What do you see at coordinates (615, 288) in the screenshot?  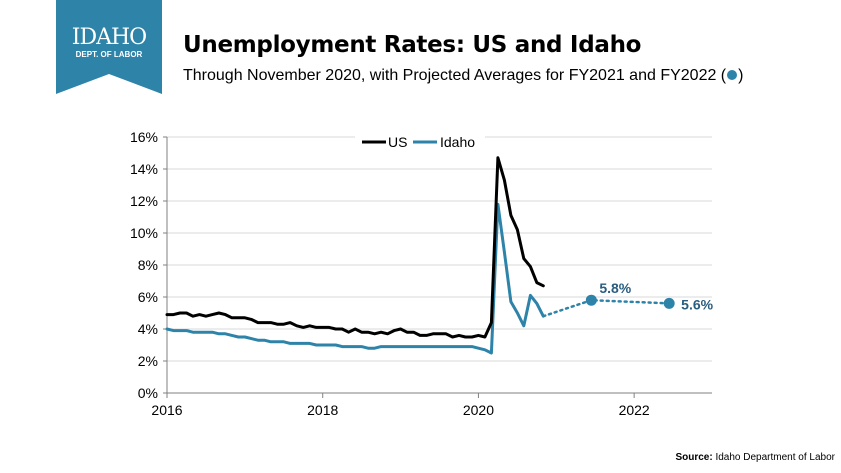 I see `projection-label: 5.8%` at bounding box center [615, 288].